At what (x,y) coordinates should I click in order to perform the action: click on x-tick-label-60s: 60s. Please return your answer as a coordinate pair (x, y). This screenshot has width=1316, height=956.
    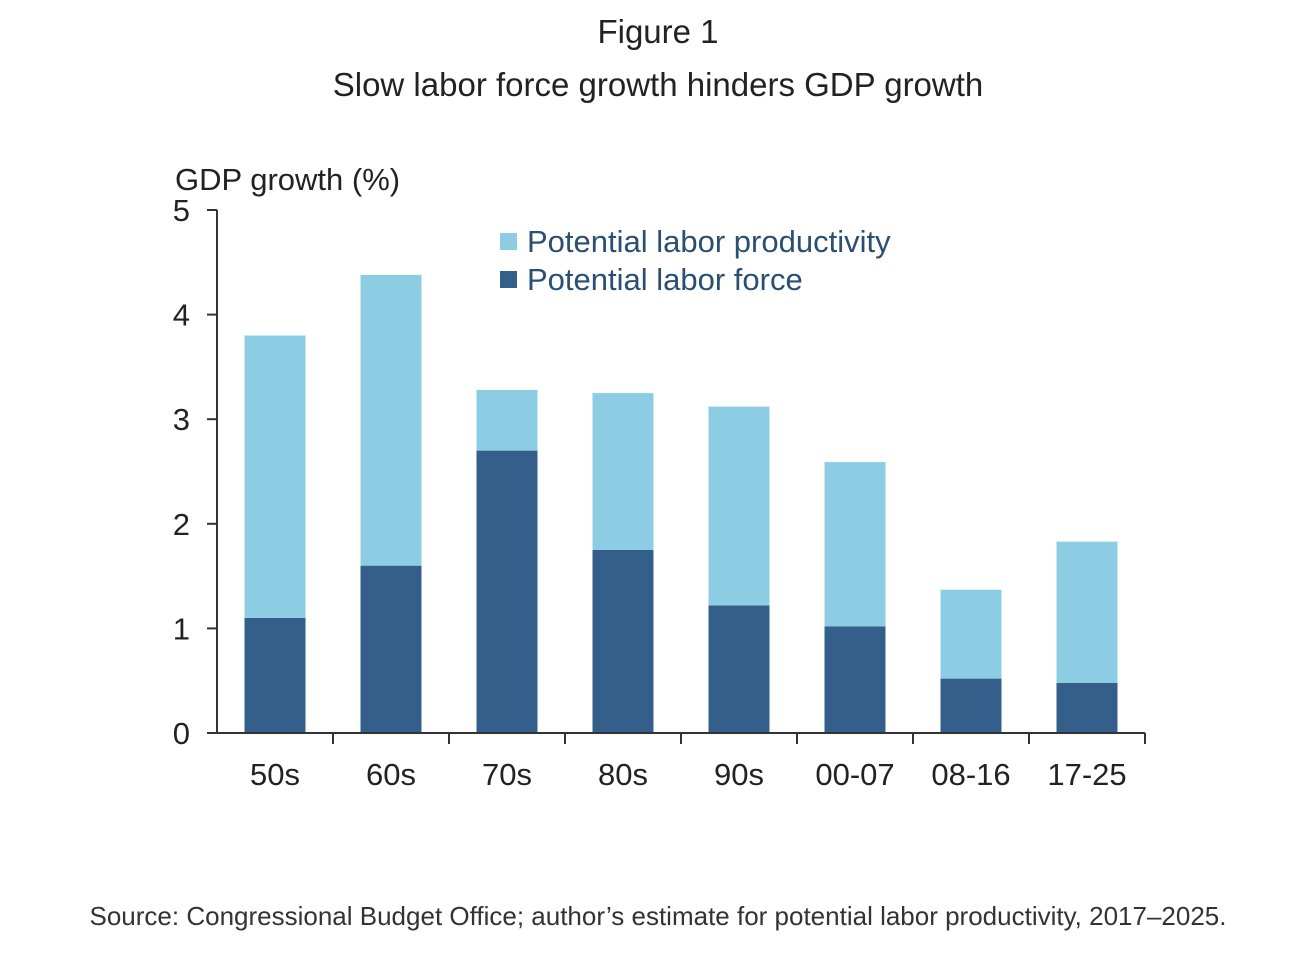
    Looking at the image, I should click on (391, 774).